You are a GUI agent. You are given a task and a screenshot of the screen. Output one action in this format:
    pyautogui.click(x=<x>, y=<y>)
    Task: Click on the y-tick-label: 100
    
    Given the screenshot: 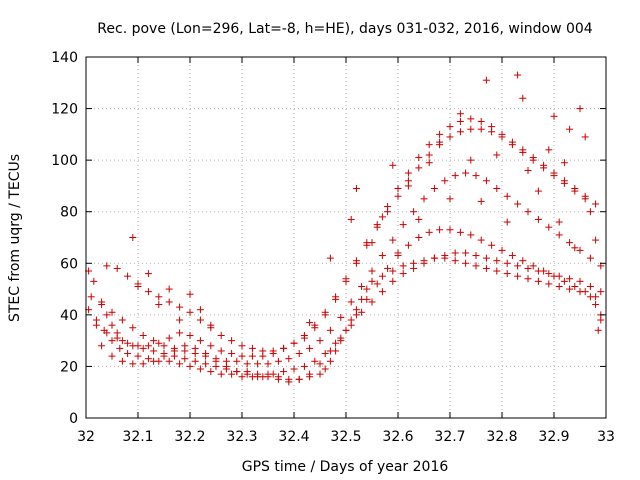 What is the action you would take?
    pyautogui.click(x=64, y=161)
    